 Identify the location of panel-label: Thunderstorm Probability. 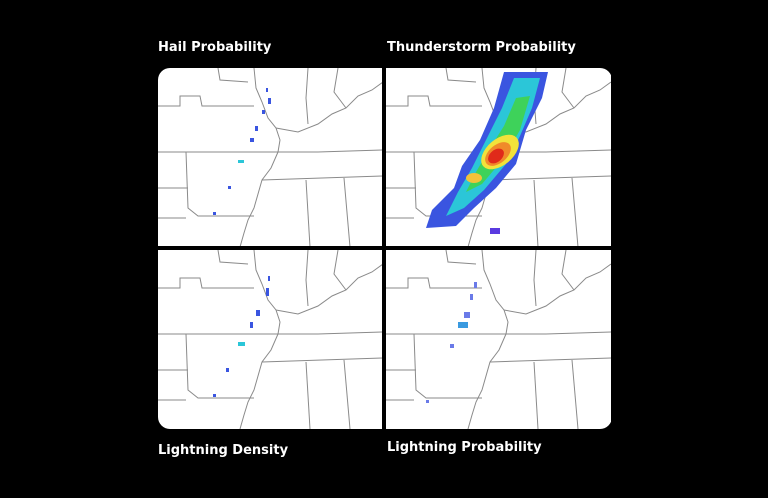
(481, 47).